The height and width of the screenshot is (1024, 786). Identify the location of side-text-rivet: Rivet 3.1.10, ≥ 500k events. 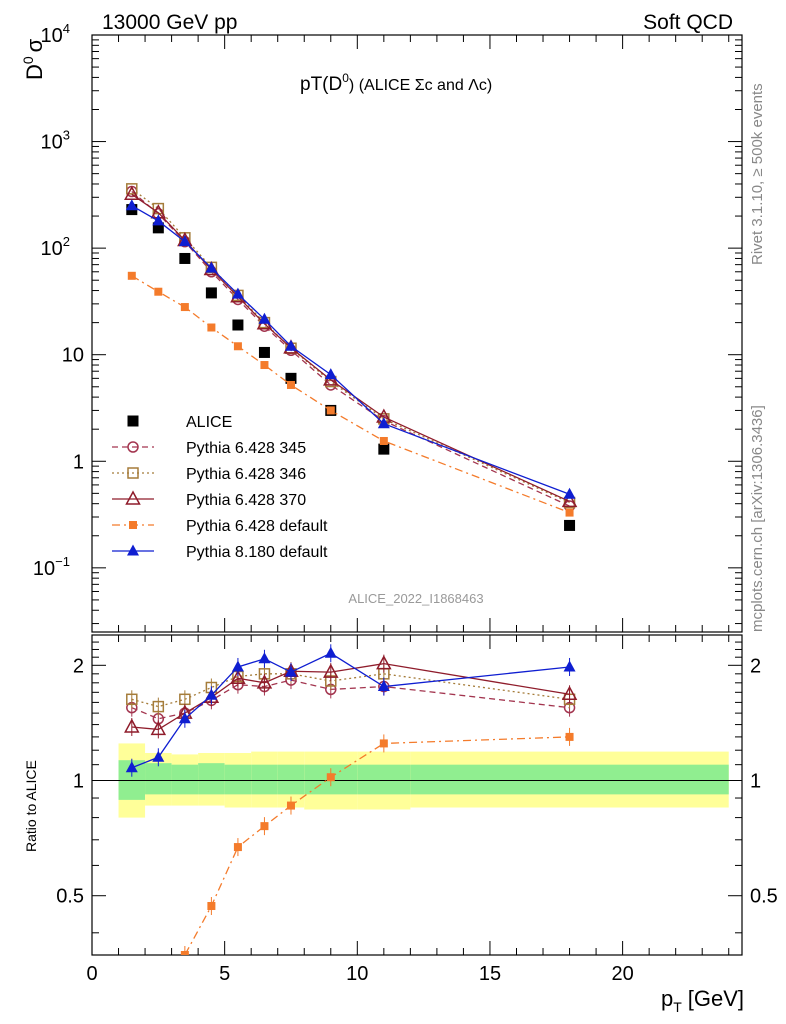
(757, 174).